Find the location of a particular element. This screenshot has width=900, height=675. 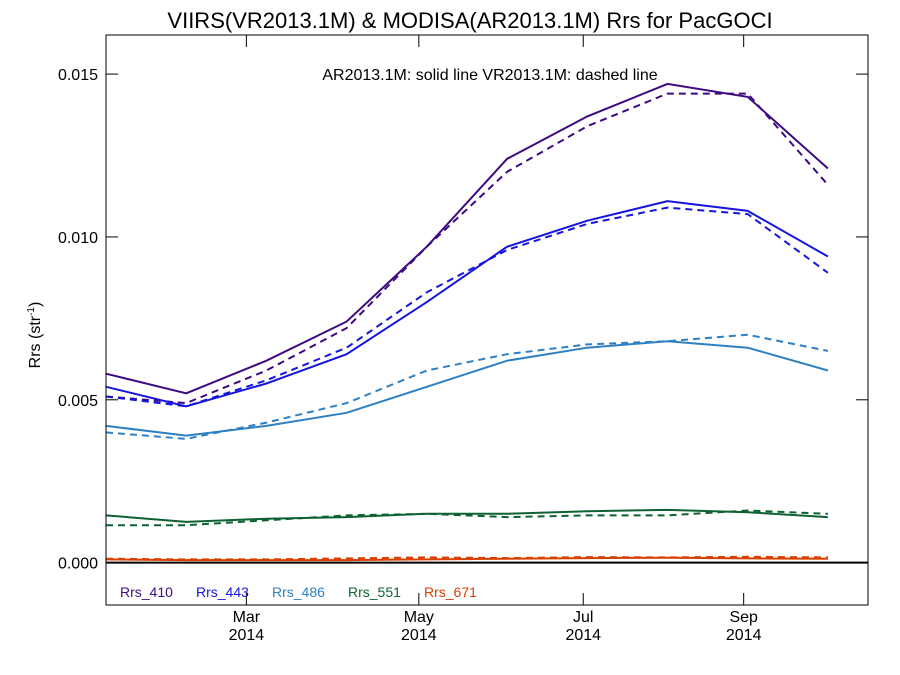

legend-entry-Rrs_671: Rrs_671 is located at coordinates (450, 592).